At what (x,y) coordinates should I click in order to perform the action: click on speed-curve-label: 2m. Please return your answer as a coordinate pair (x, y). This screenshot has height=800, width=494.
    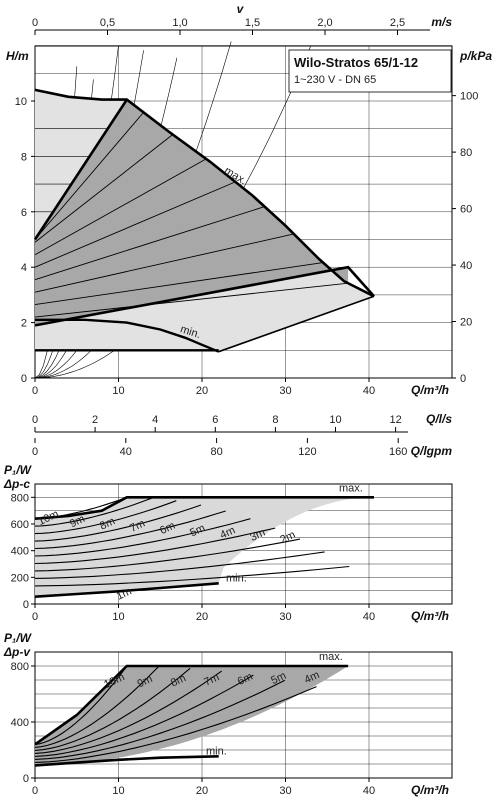
    Looking at the image, I should click on (287, 537).